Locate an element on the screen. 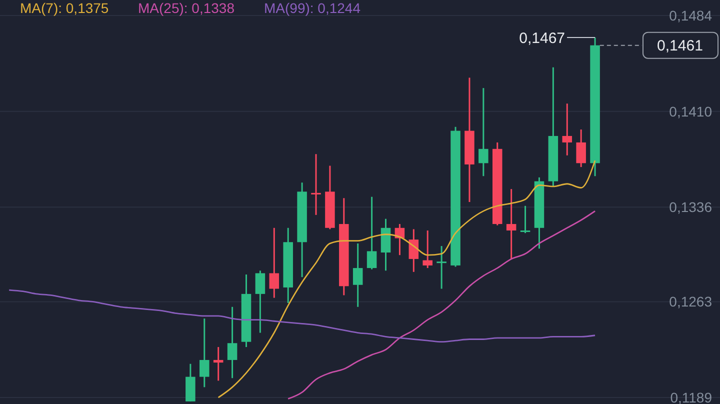 This screenshot has height=404, width=720. ref-line-label: 0,1461 is located at coordinates (680, 46).